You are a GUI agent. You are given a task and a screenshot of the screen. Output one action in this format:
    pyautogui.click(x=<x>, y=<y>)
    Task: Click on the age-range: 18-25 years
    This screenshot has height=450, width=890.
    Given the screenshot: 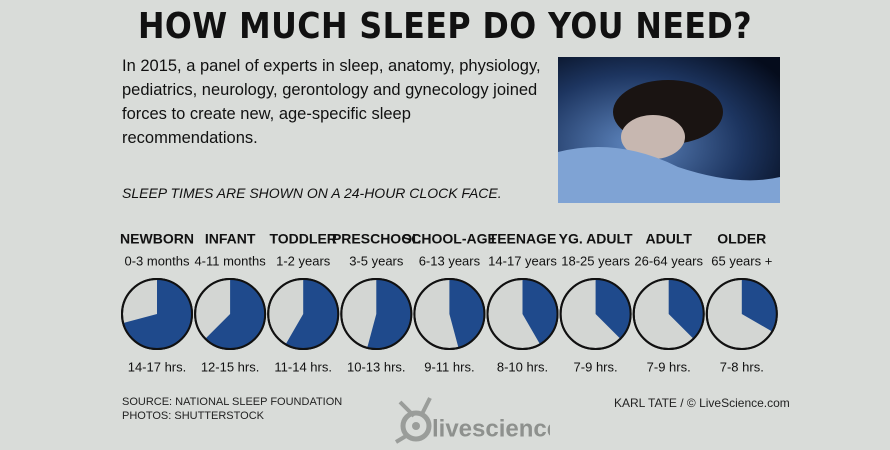 What is the action you would take?
    pyautogui.click(x=595, y=260)
    